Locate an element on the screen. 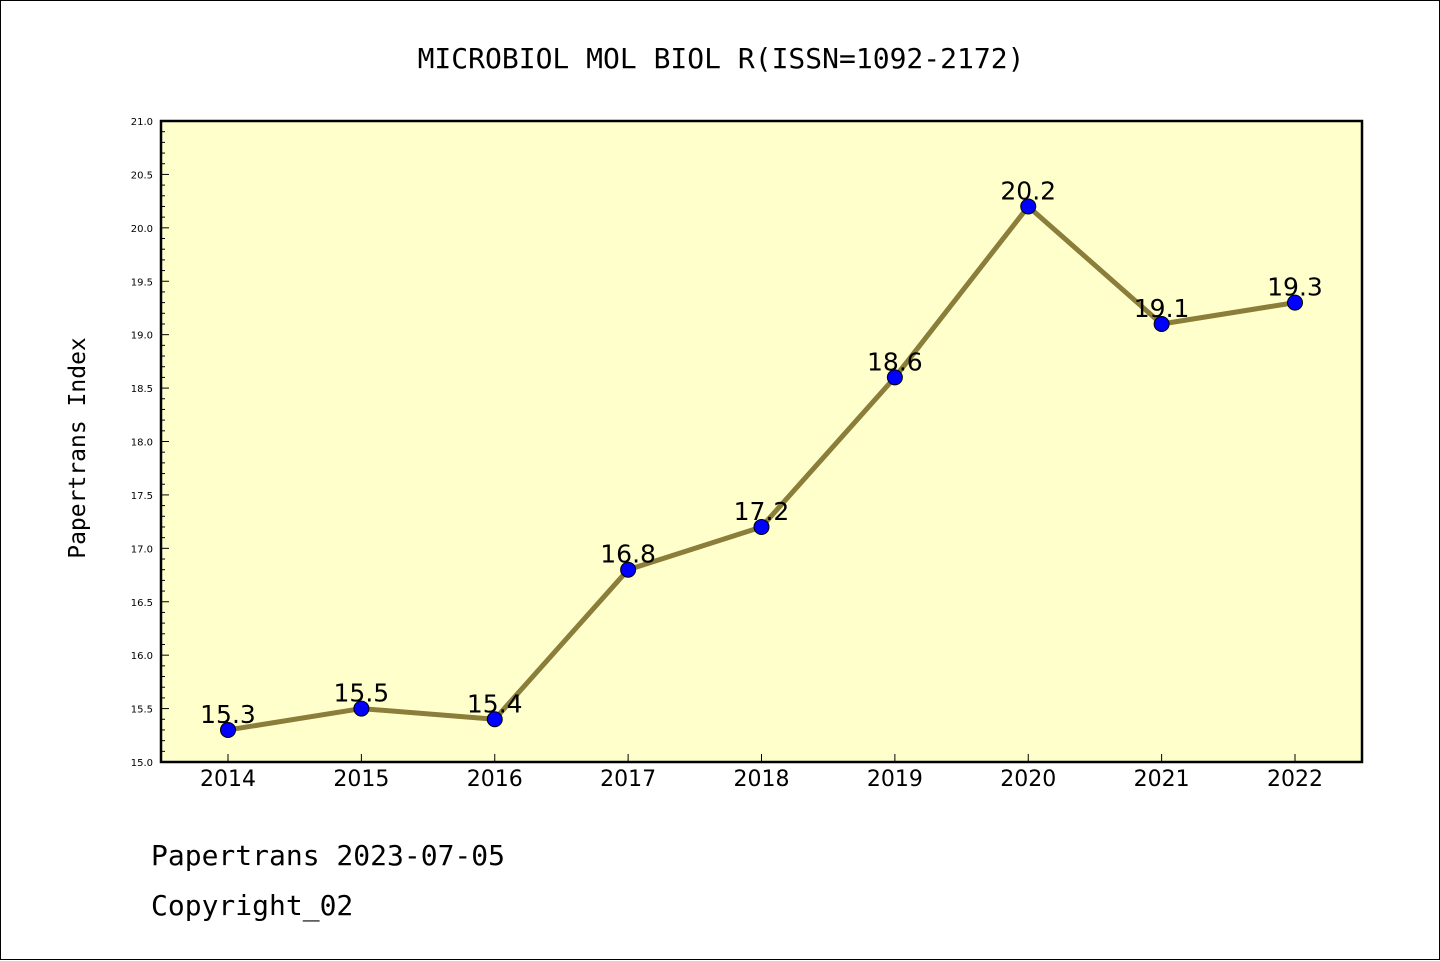 The width and height of the screenshot is (1440, 961). x-tick-label: 2016 is located at coordinates (495, 779).